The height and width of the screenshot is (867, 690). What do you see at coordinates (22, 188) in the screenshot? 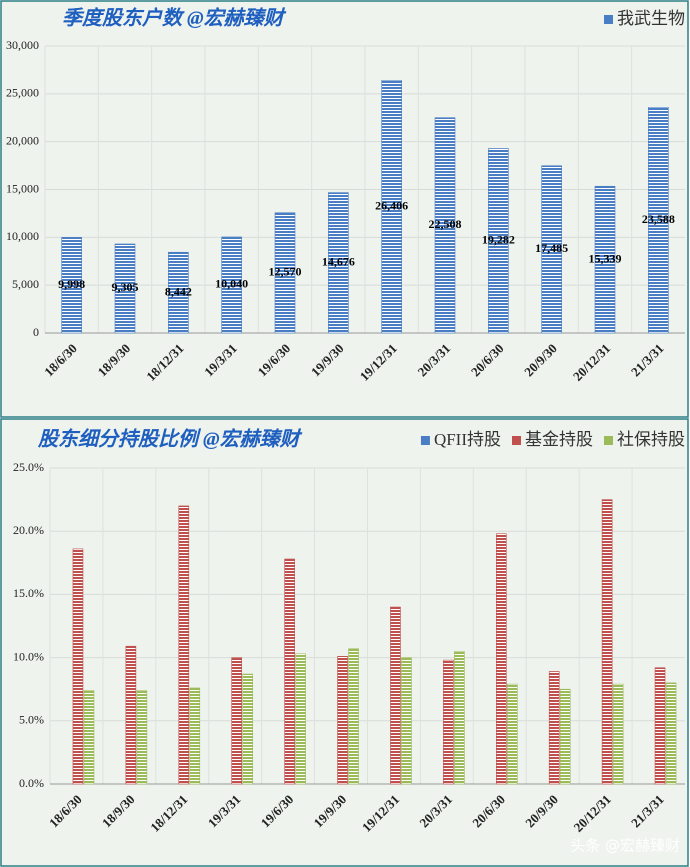
I see `y-tick-label: 15,000` at bounding box center [22, 188].